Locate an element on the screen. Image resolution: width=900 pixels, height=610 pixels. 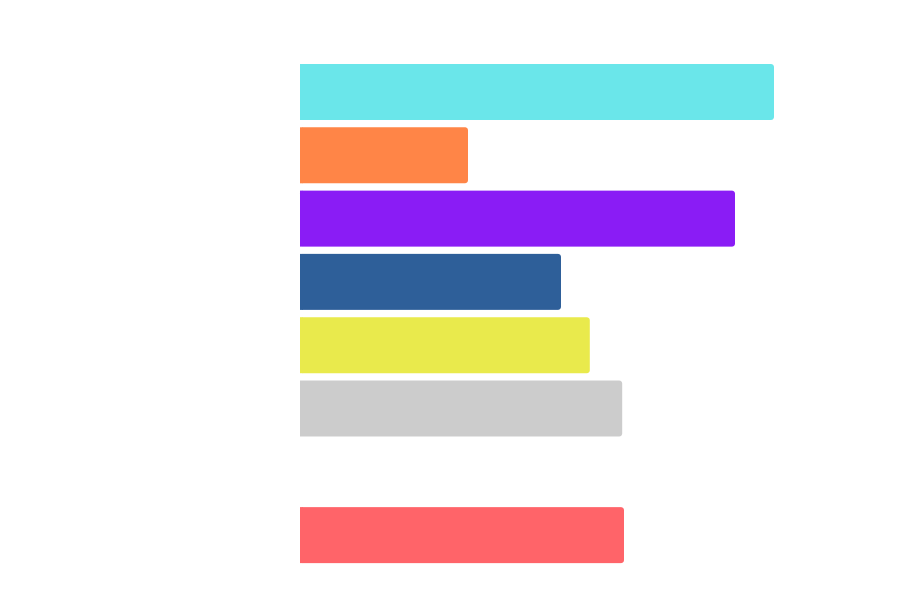
bar-1-edge is located at coordinates (301, 92).